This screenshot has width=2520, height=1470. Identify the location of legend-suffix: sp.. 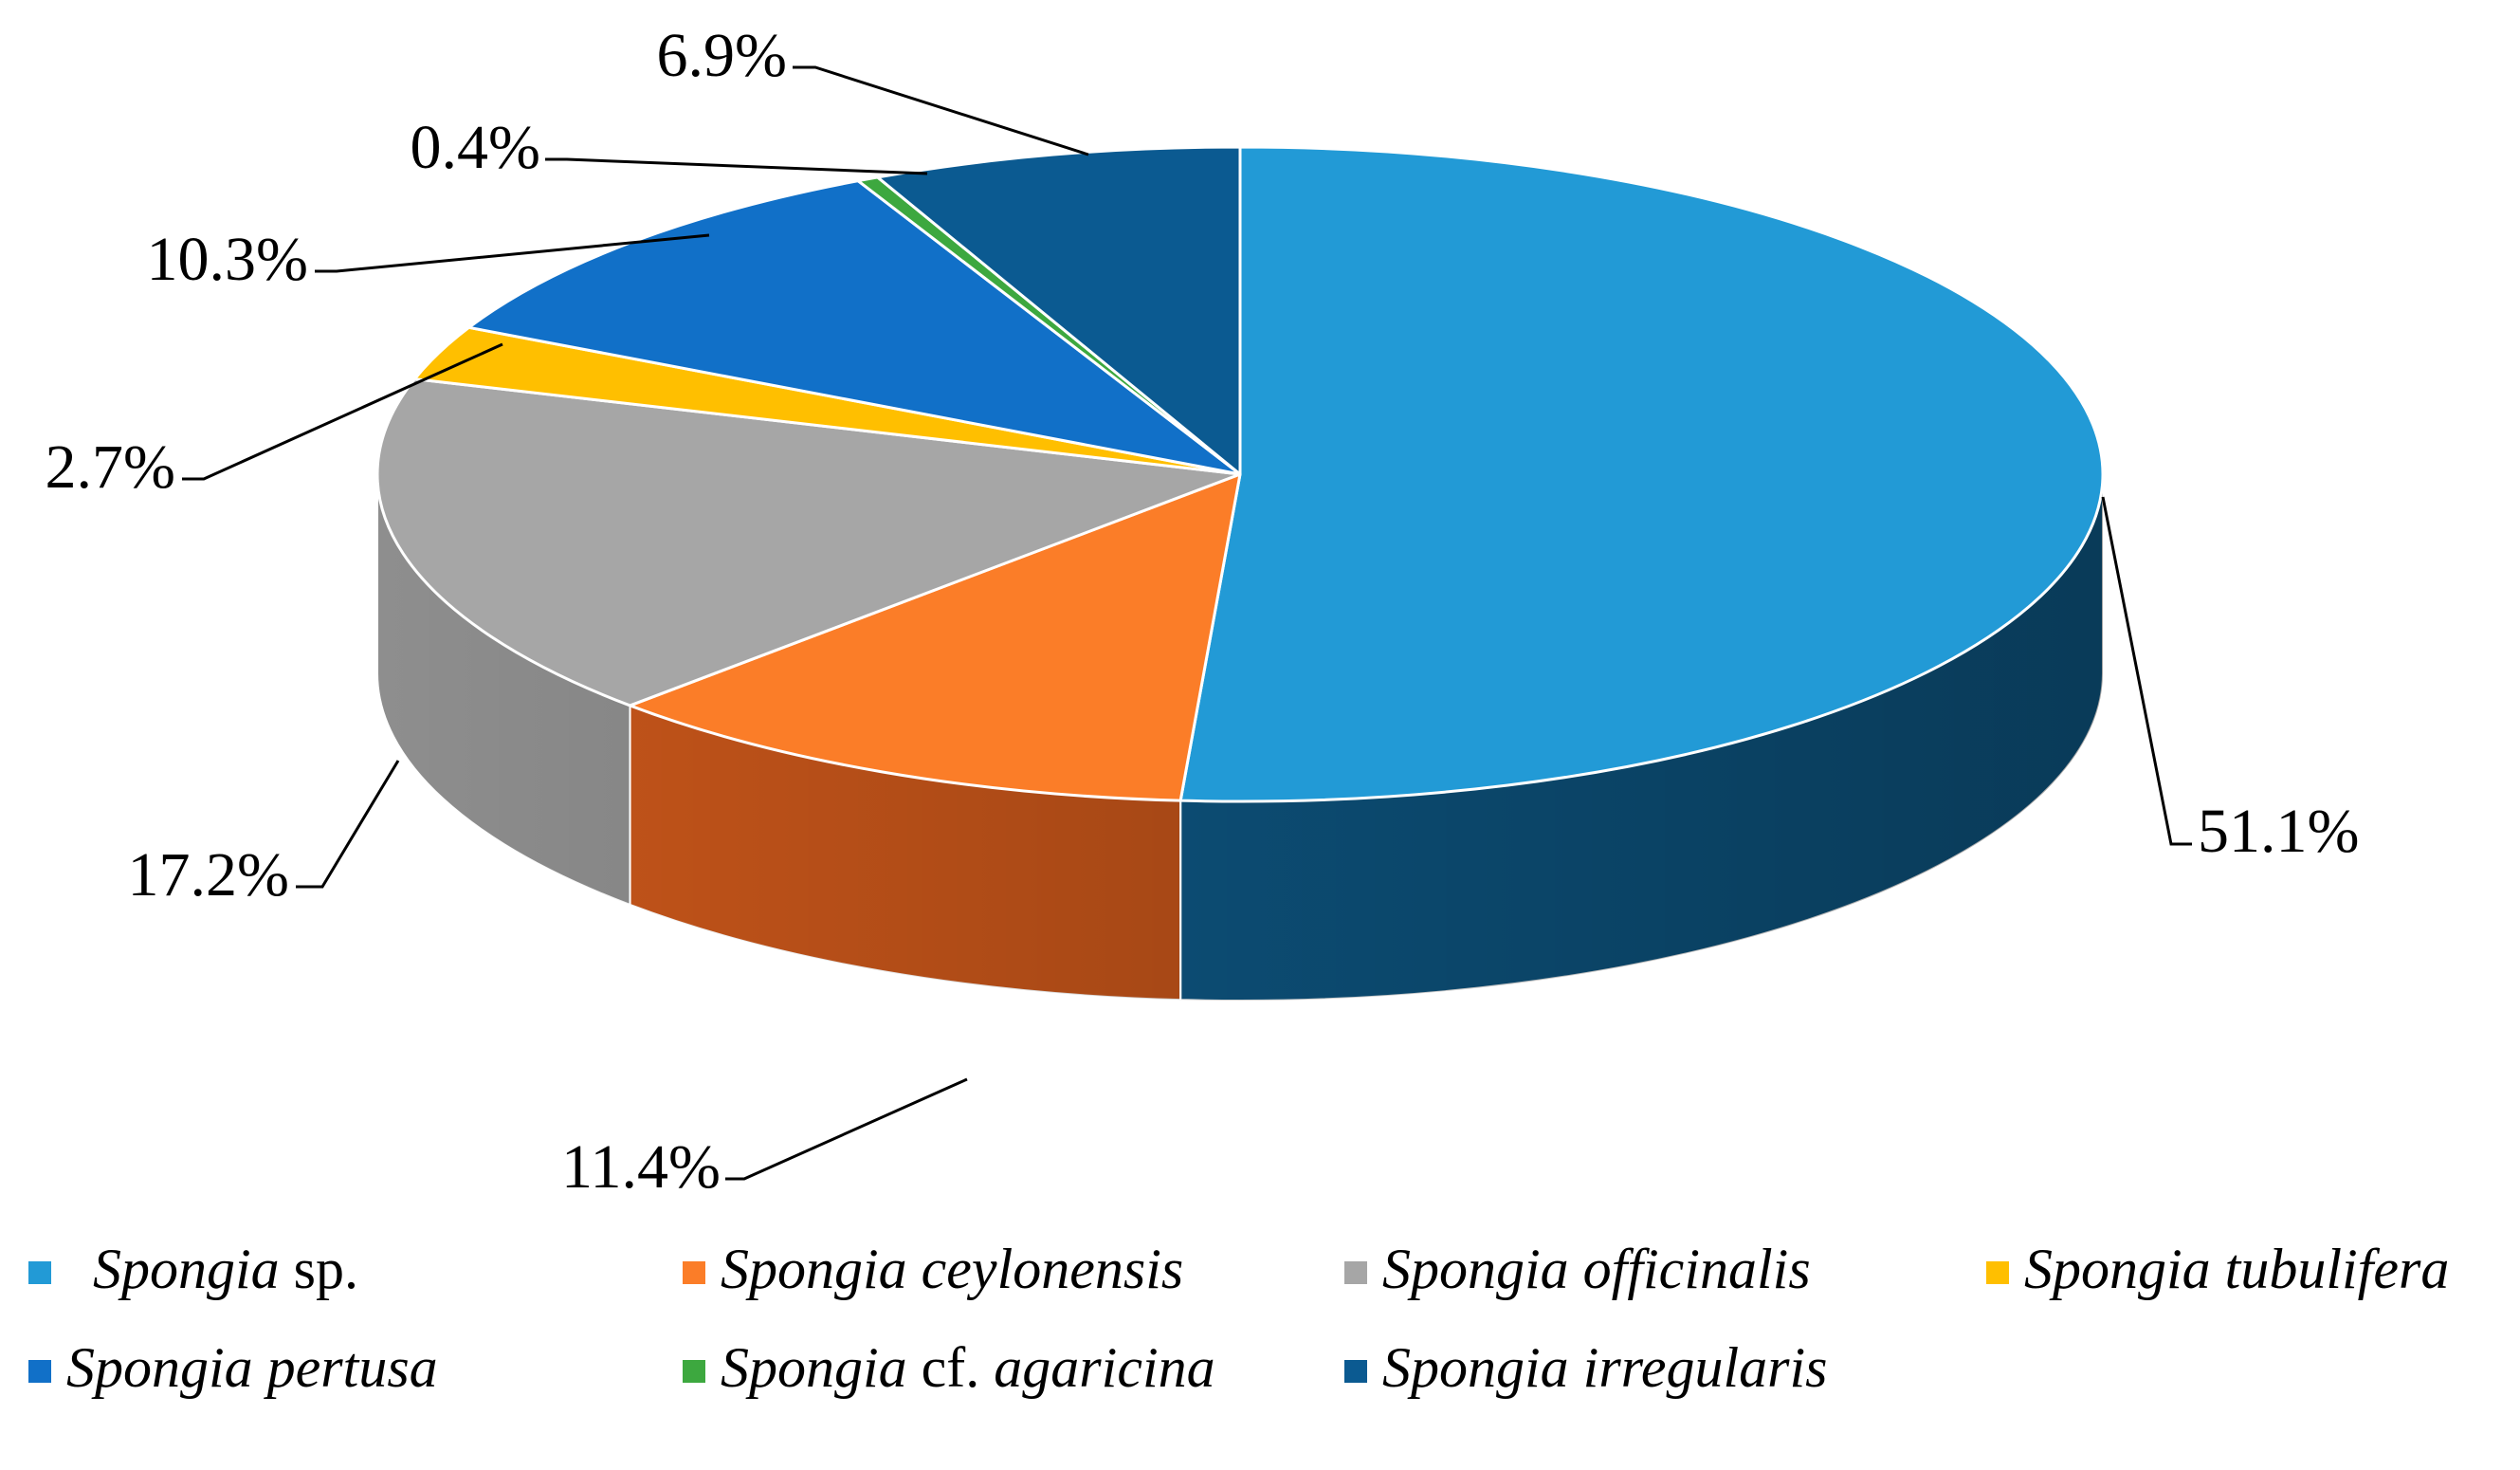
(319, 1269).